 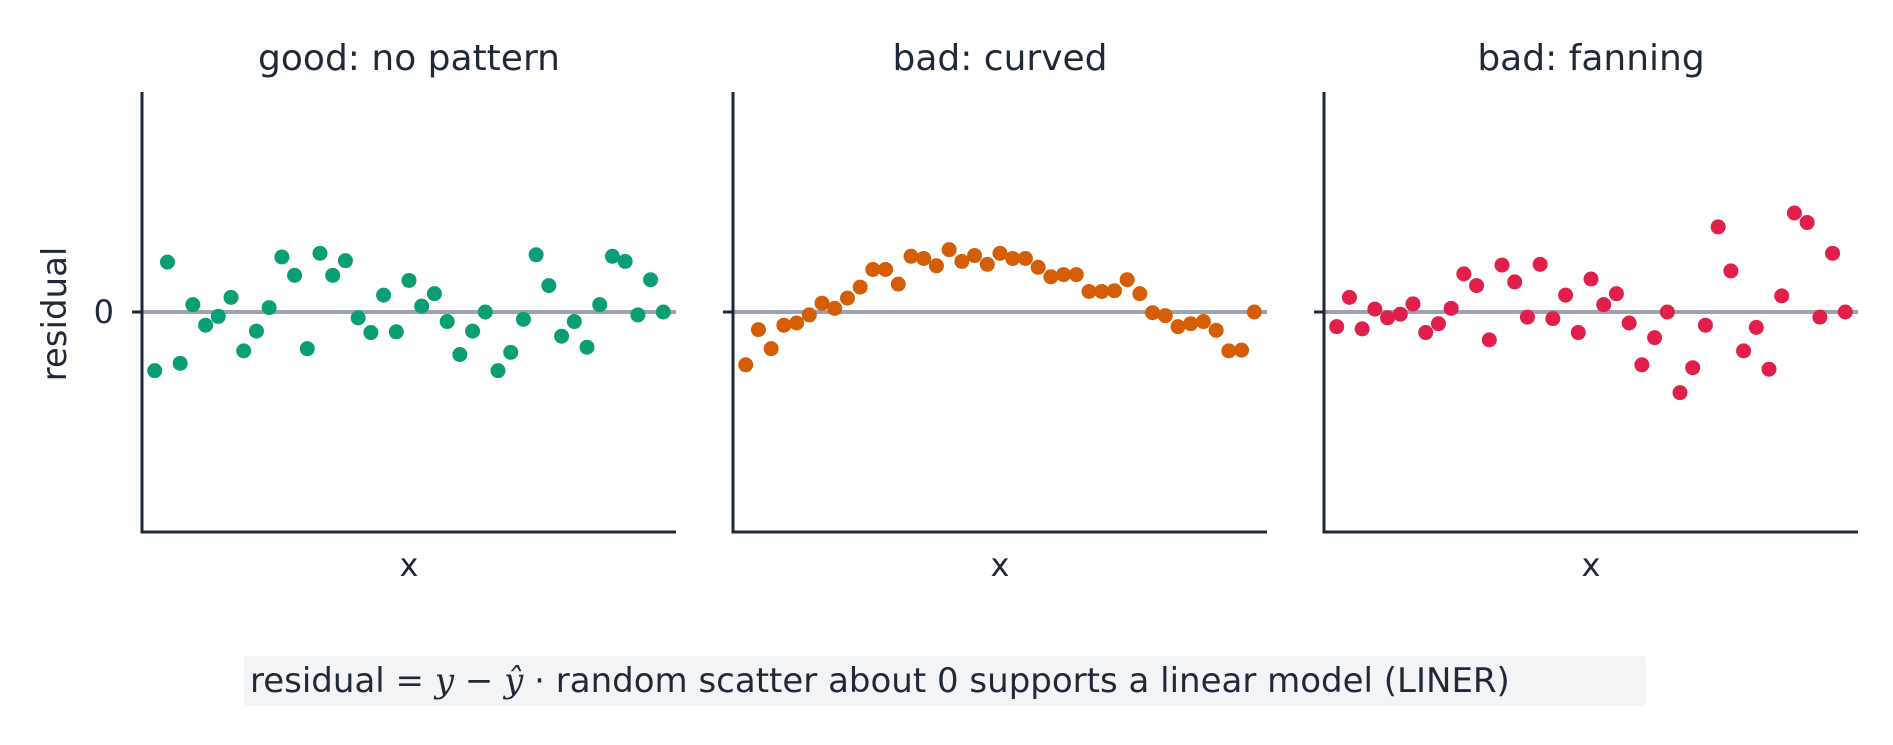 I want to click on panel-title: bad: fanning, so click(x=1590, y=58).